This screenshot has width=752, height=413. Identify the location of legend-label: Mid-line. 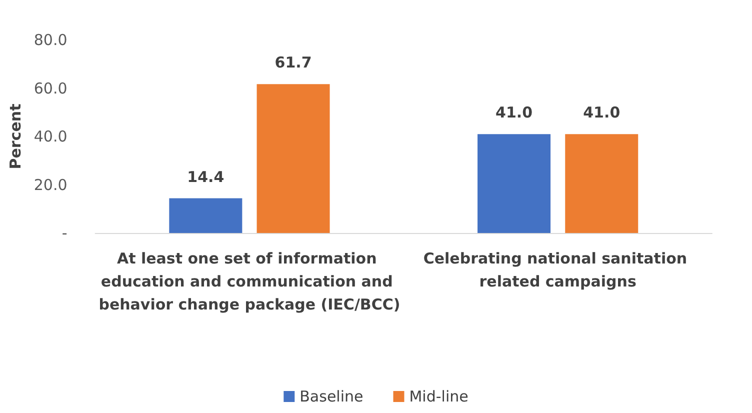
(438, 397).